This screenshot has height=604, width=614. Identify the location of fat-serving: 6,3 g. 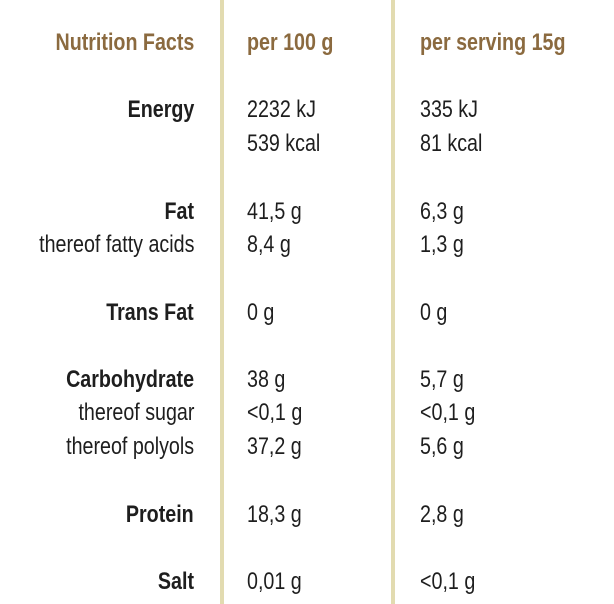
(442, 211).